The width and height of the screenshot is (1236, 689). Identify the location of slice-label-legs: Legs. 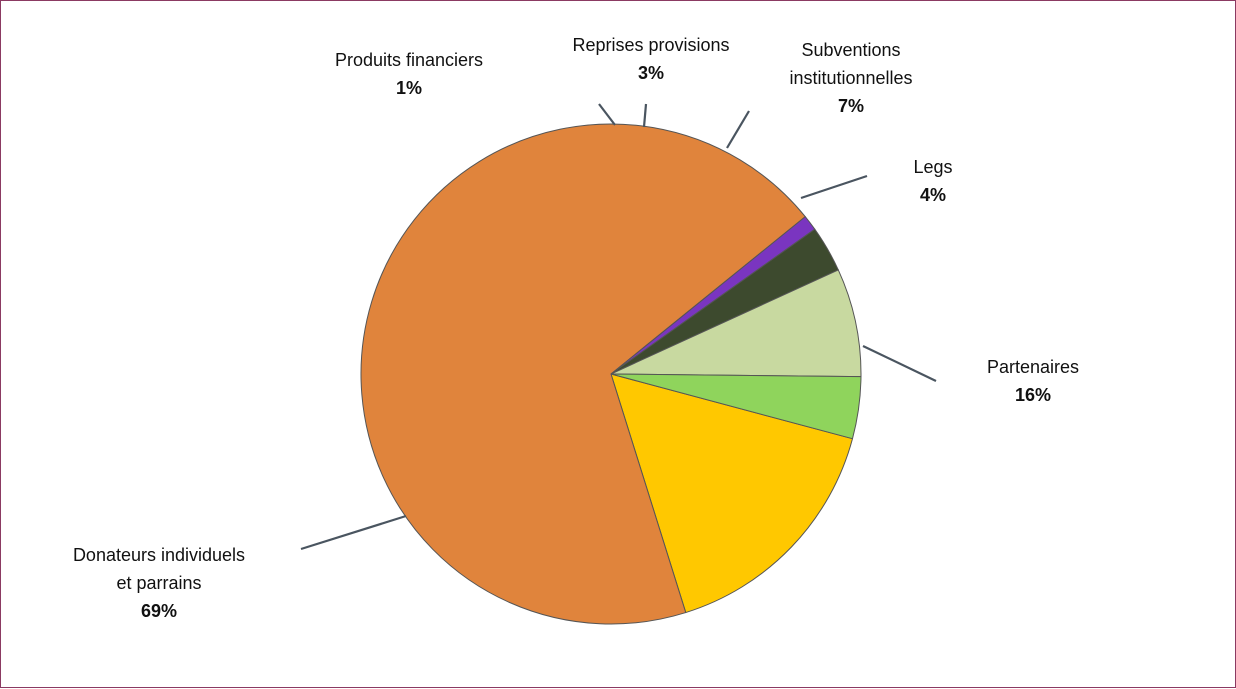
(932, 167).